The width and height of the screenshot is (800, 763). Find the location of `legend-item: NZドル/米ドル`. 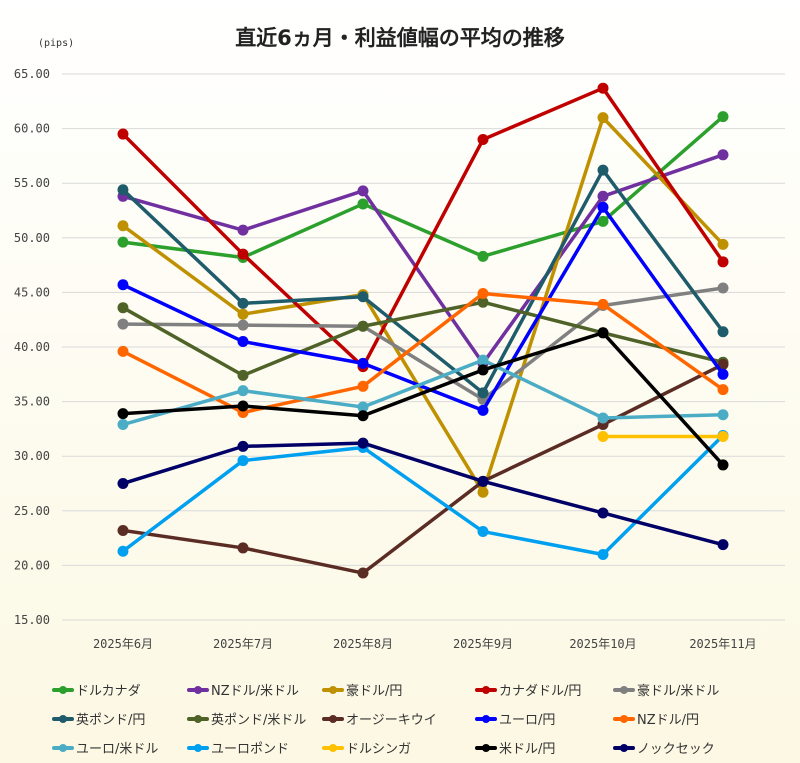

legend-item: NZドル/米ドル is located at coordinates (254, 689).